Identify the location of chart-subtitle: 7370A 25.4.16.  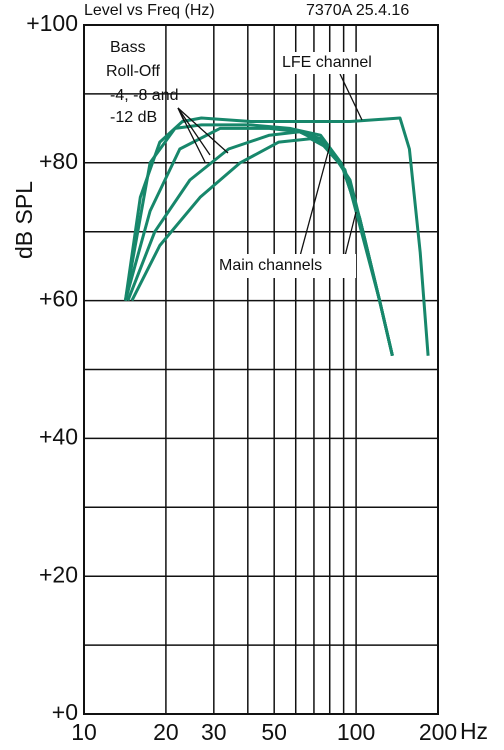
(357, 10).